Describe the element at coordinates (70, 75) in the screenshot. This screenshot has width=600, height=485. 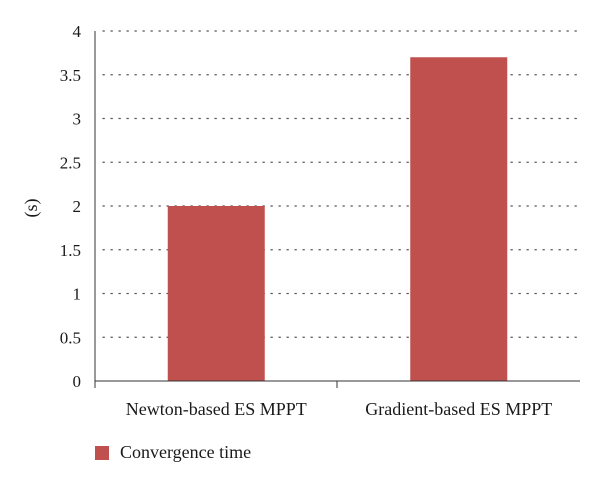
I see `y-tick-label: 3.5` at that location.